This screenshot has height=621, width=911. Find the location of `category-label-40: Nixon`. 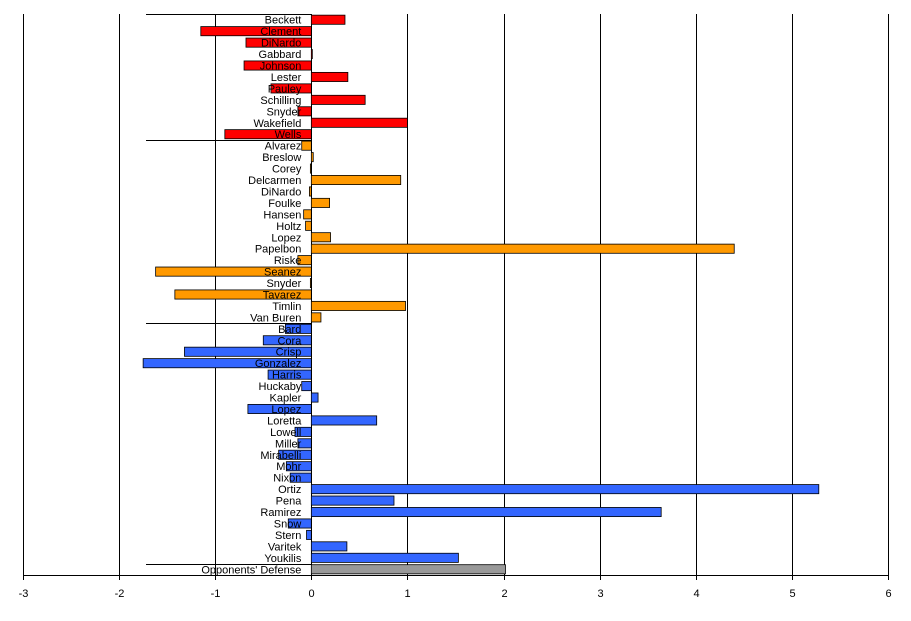

category-label-40: Nixon is located at coordinates (287, 479).